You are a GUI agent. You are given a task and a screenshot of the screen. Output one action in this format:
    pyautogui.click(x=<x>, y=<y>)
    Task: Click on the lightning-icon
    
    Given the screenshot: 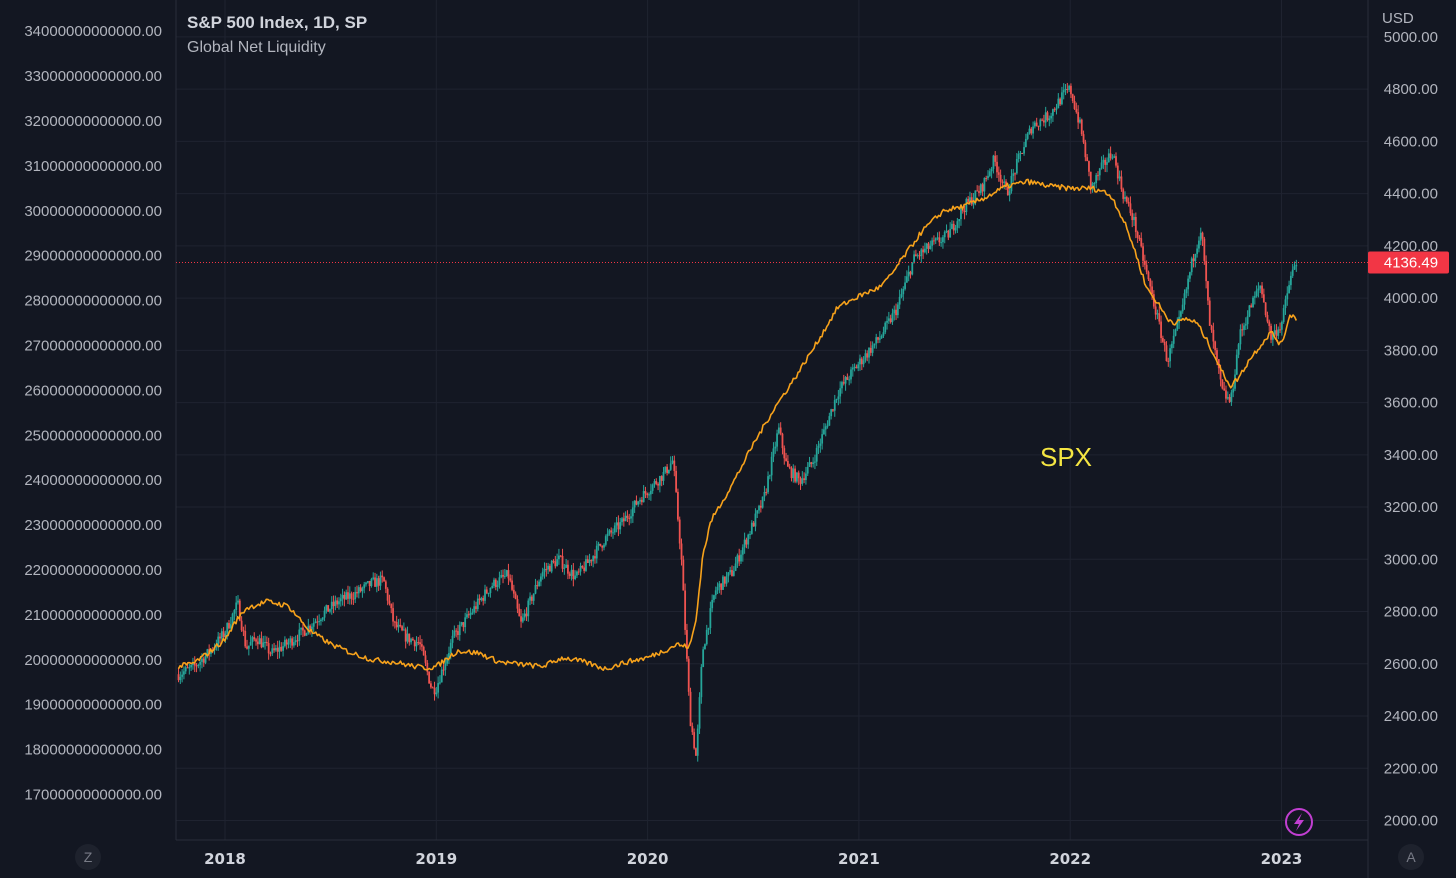 What is the action you would take?
    pyautogui.click(x=1299, y=822)
    